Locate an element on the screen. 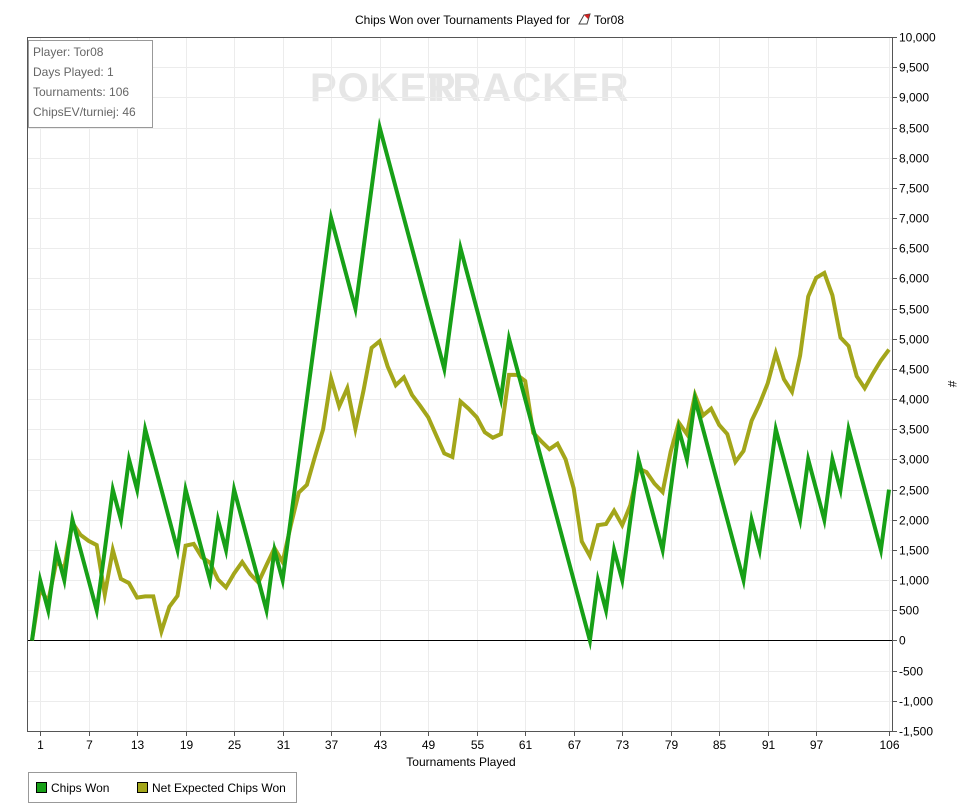  y-tick-label: 1,500 is located at coordinates (914, 551).